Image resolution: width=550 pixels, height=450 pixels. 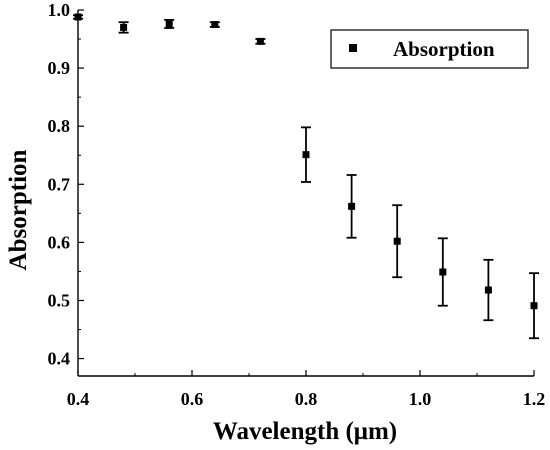 I want to click on x-tick-label: 0.6, so click(x=192, y=399).